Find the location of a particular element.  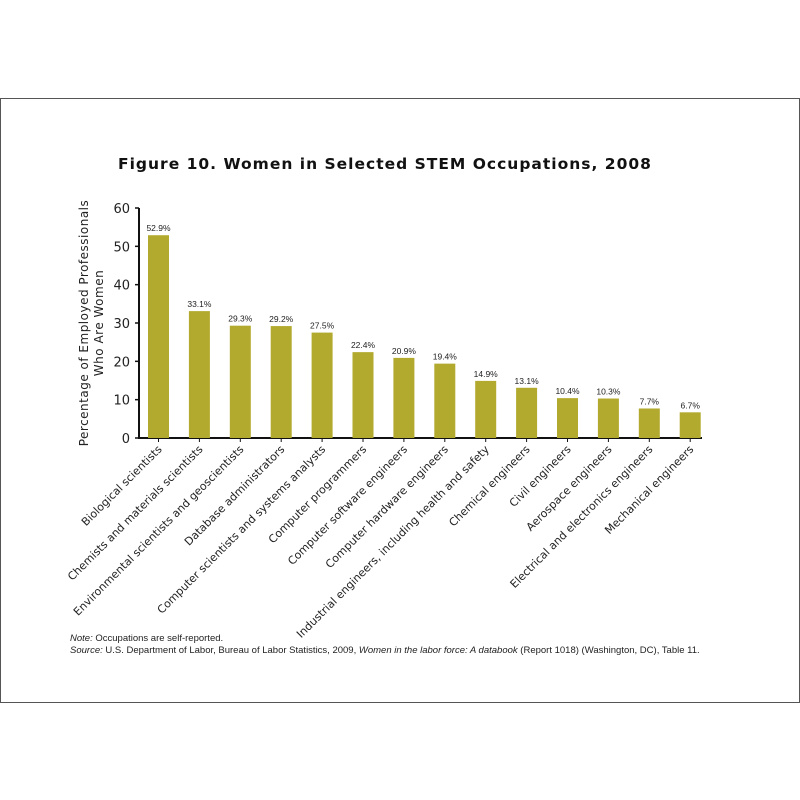

y-axis-label-line: Percentage of Employed Professionals is located at coordinates (84, 323).